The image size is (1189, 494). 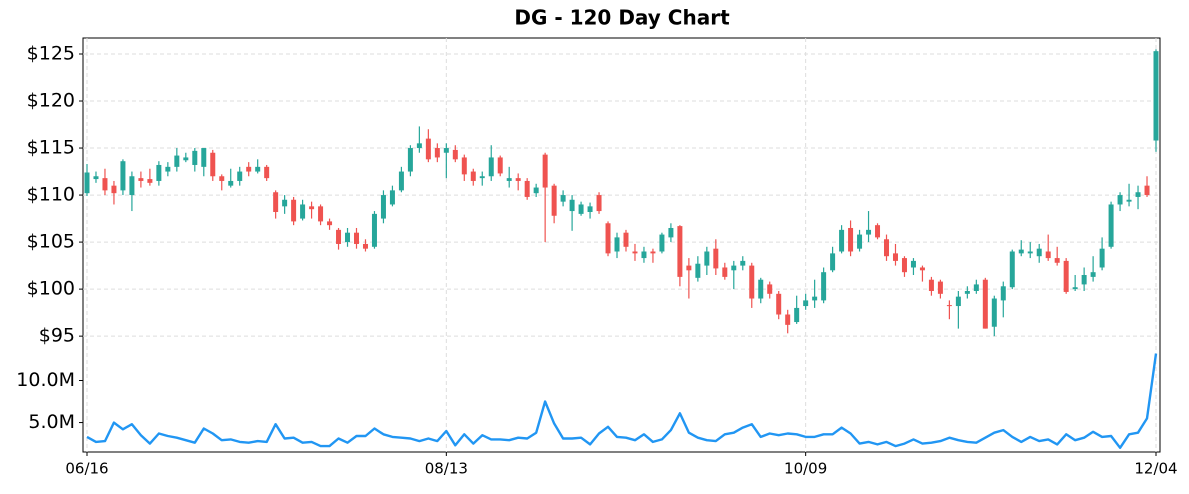 What do you see at coordinates (86, 469) in the screenshot?
I see `x-tick-label: 06/16` at bounding box center [86, 469].